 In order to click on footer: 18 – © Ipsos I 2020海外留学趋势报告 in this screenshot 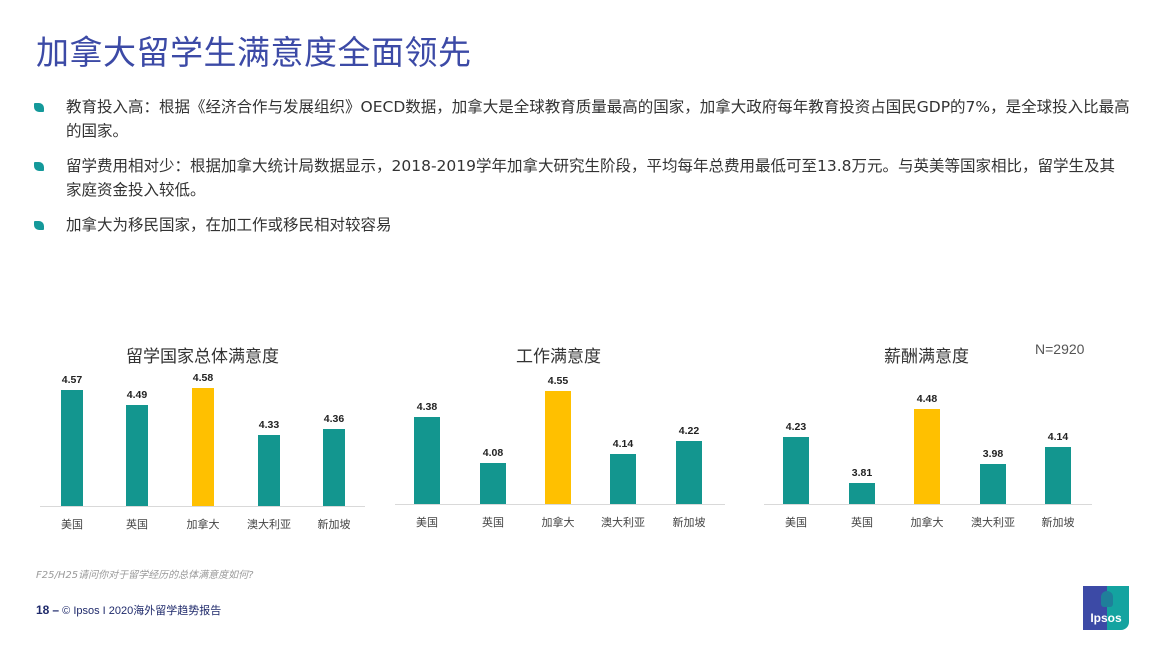, I will do `click(128, 610)`.